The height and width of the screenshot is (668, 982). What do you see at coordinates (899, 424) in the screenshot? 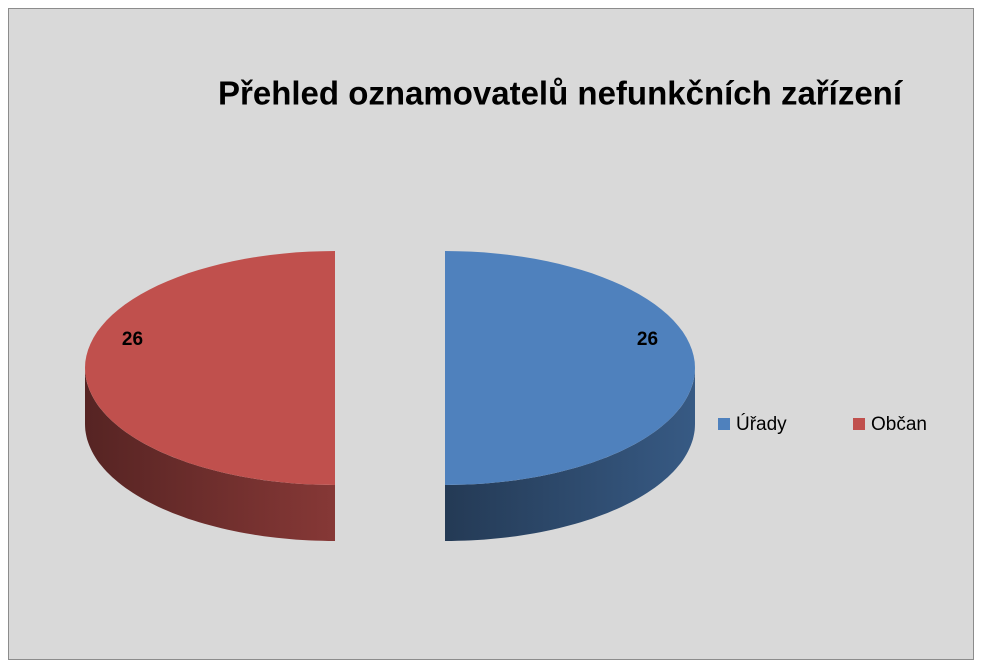
I see `legend-label: Občan` at bounding box center [899, 424].